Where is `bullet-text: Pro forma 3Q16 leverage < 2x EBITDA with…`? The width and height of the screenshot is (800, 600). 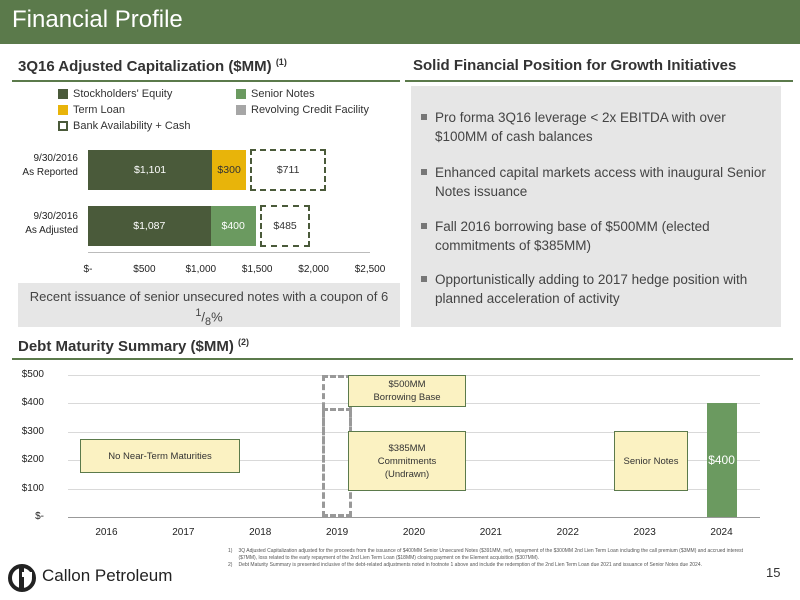
bullet-text: Pro forma 3Q16 leverage < 2x EBITDA with… is located at coordinates (580, 127).